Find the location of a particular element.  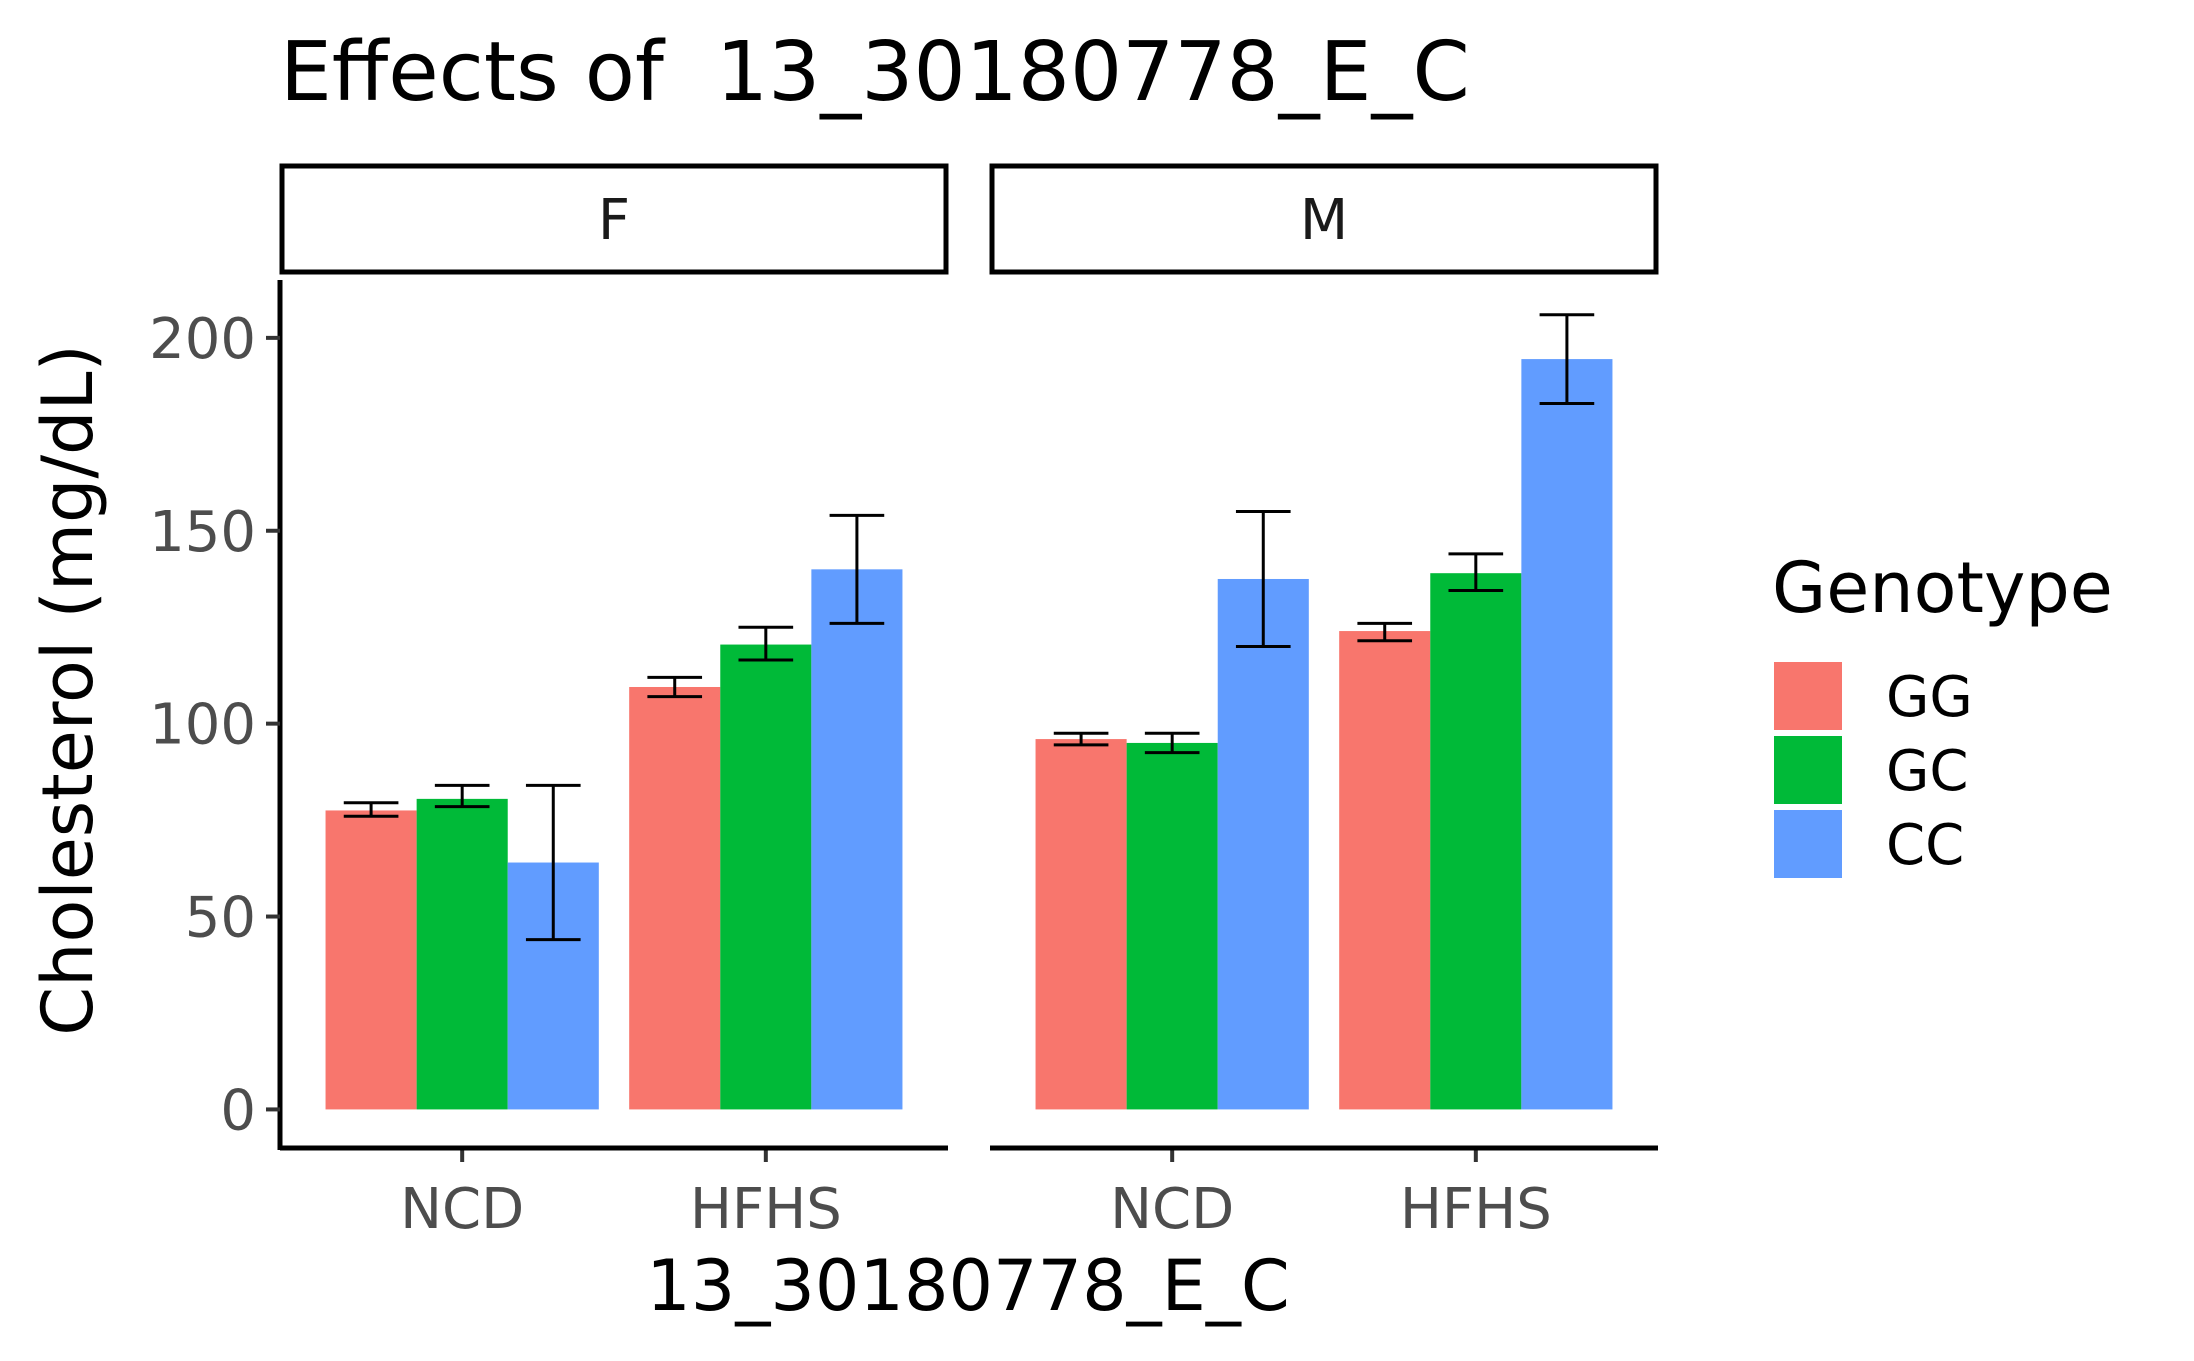

bar-M-HFHS-GG is located at coordinates (1385, 870).